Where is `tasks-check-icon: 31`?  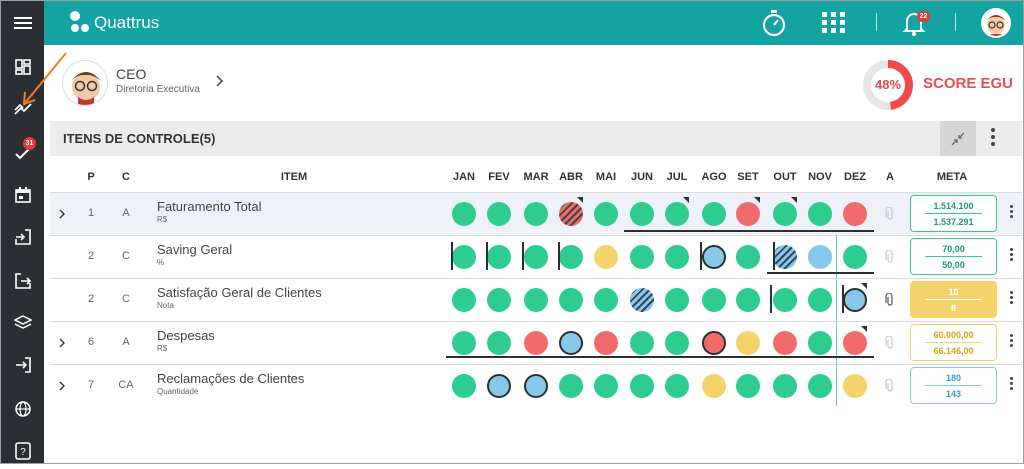 tasks-check-icon: 31 is located at coordinates (22, 153).